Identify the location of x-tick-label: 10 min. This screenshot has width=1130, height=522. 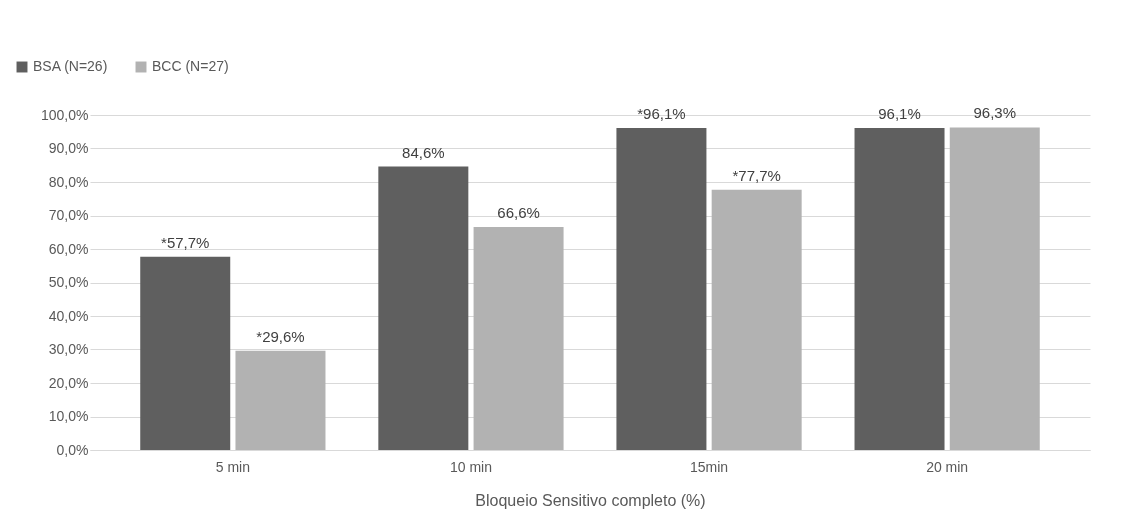
(470, 466).